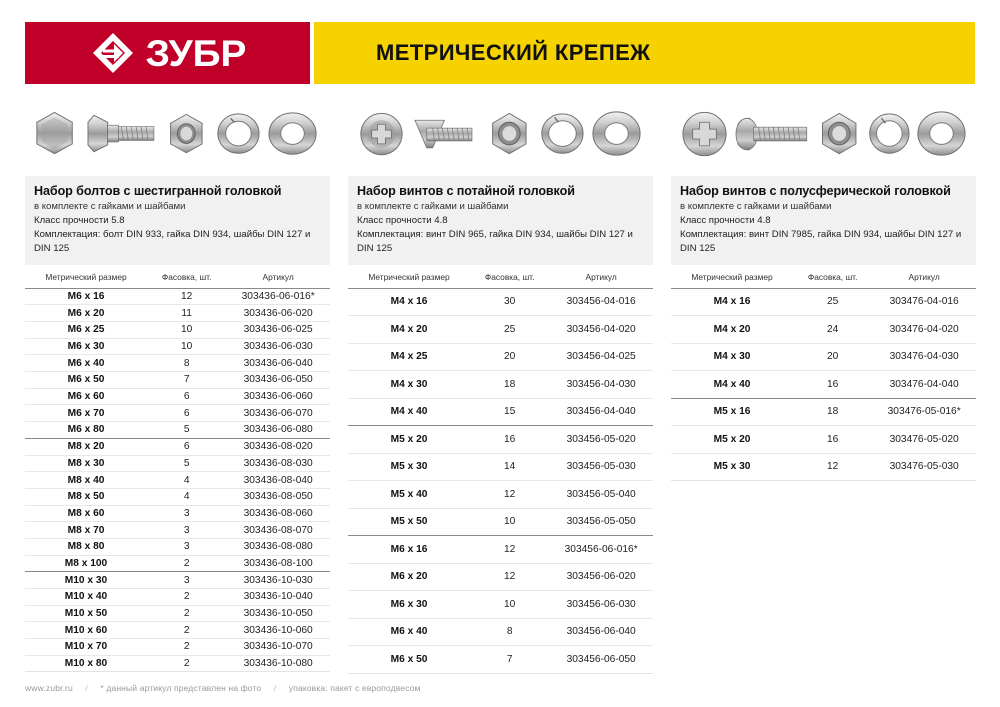 This screenshot has width=1000, height=707. I want to click on cell-pack: 11, so click(187, 313).